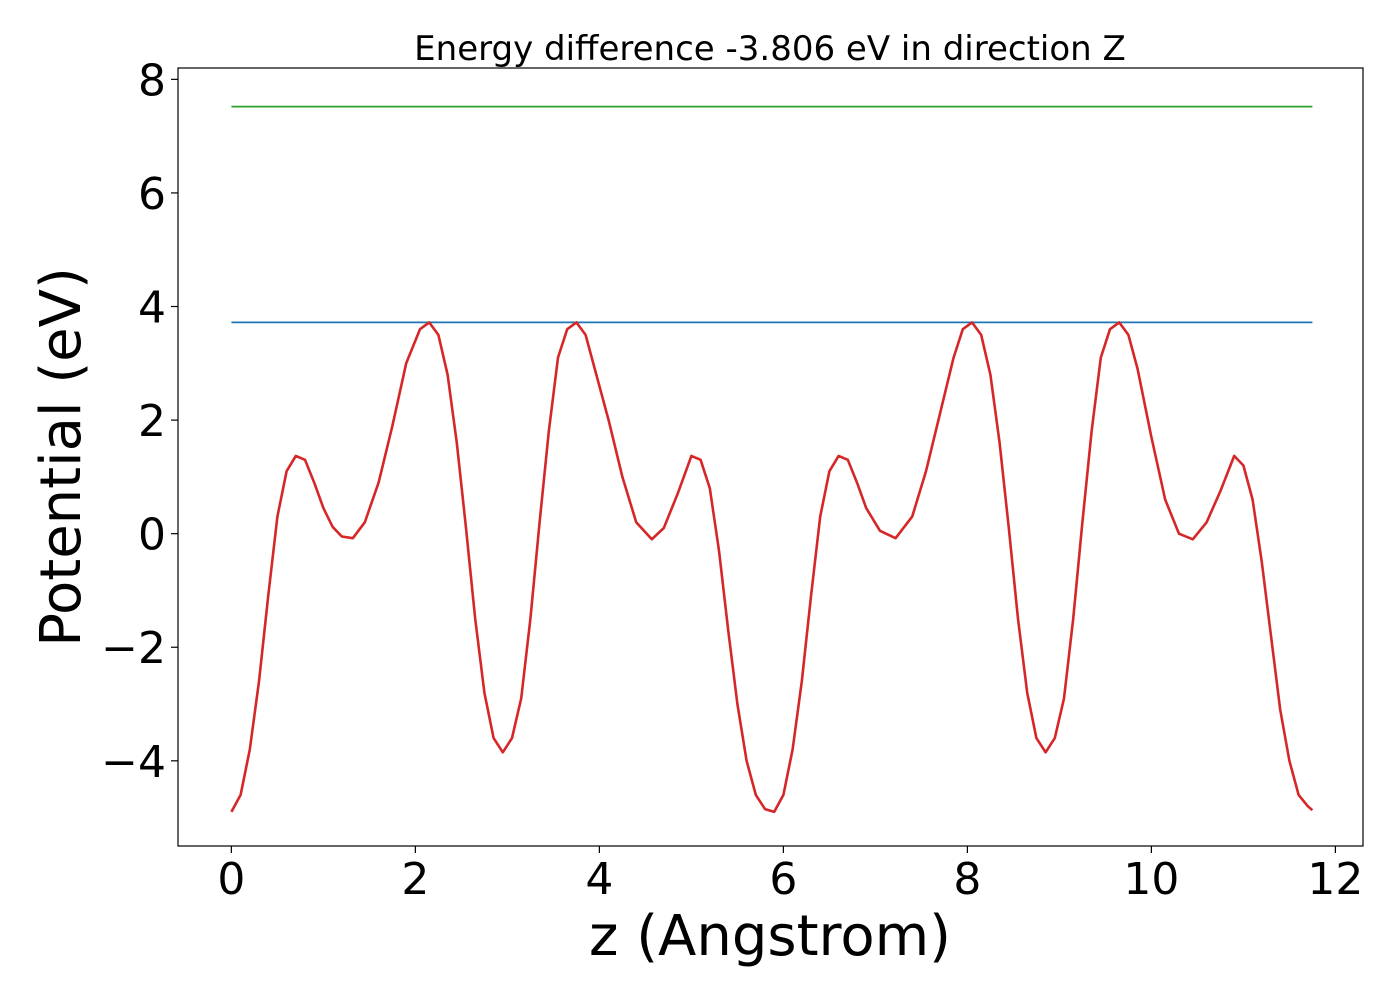  What do you see at coordinates (599, 879) in the screenshot?
I see `x-tick-label: 4` at bounding box center [599, 879].